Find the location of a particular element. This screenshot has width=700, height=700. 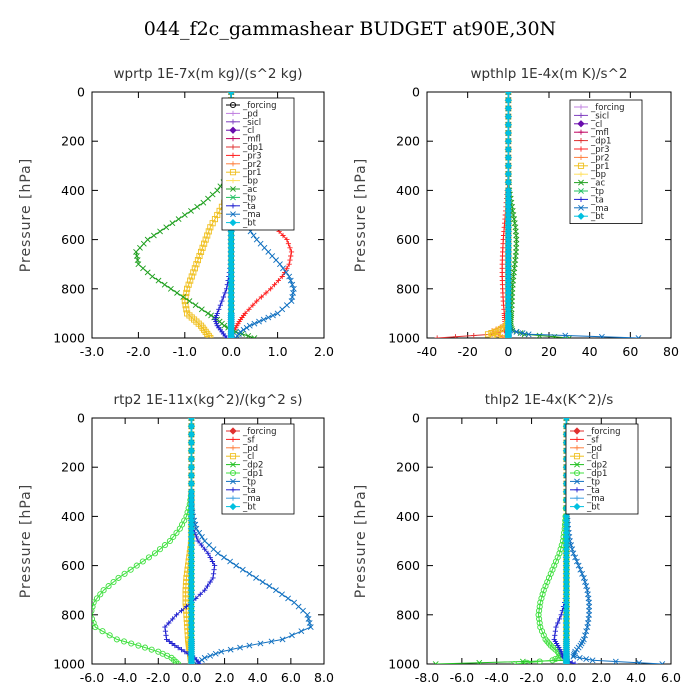

x-tick-label: 2.0 is located at coordinates (225, 677).